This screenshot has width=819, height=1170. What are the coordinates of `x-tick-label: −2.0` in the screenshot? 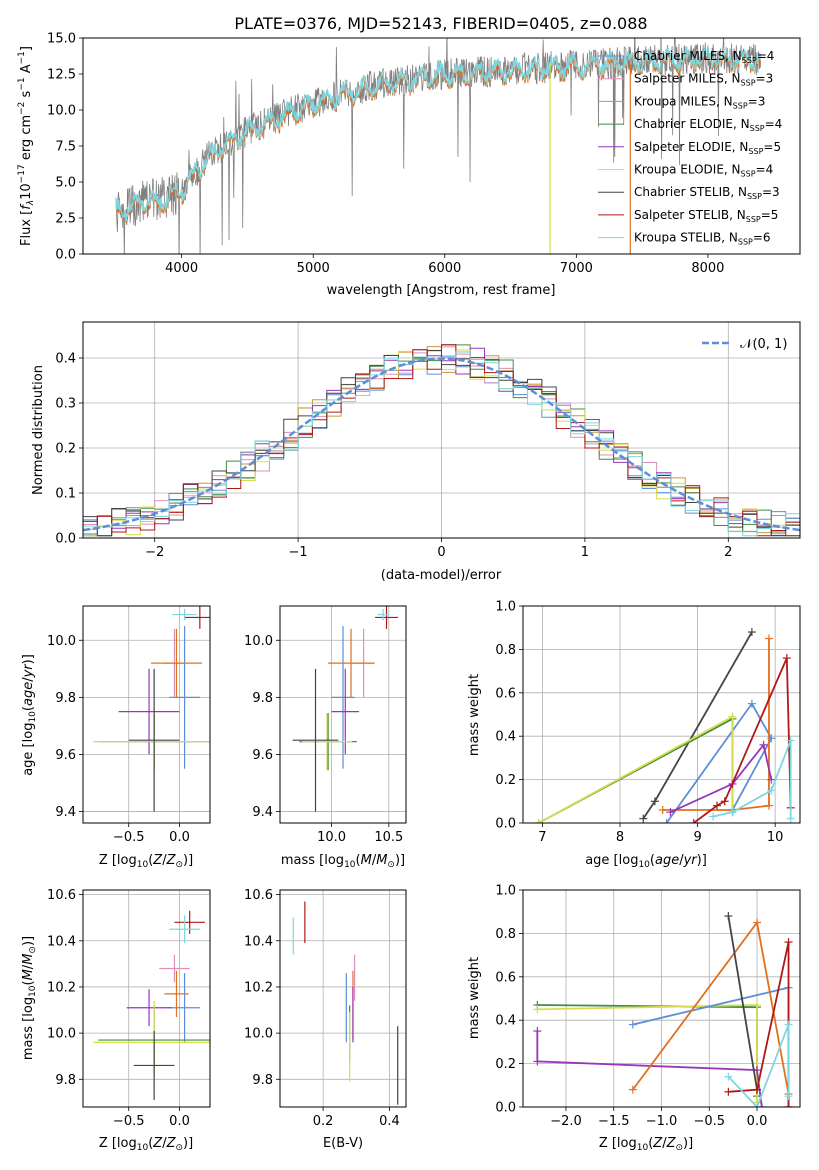 It's located at (566, 1121).